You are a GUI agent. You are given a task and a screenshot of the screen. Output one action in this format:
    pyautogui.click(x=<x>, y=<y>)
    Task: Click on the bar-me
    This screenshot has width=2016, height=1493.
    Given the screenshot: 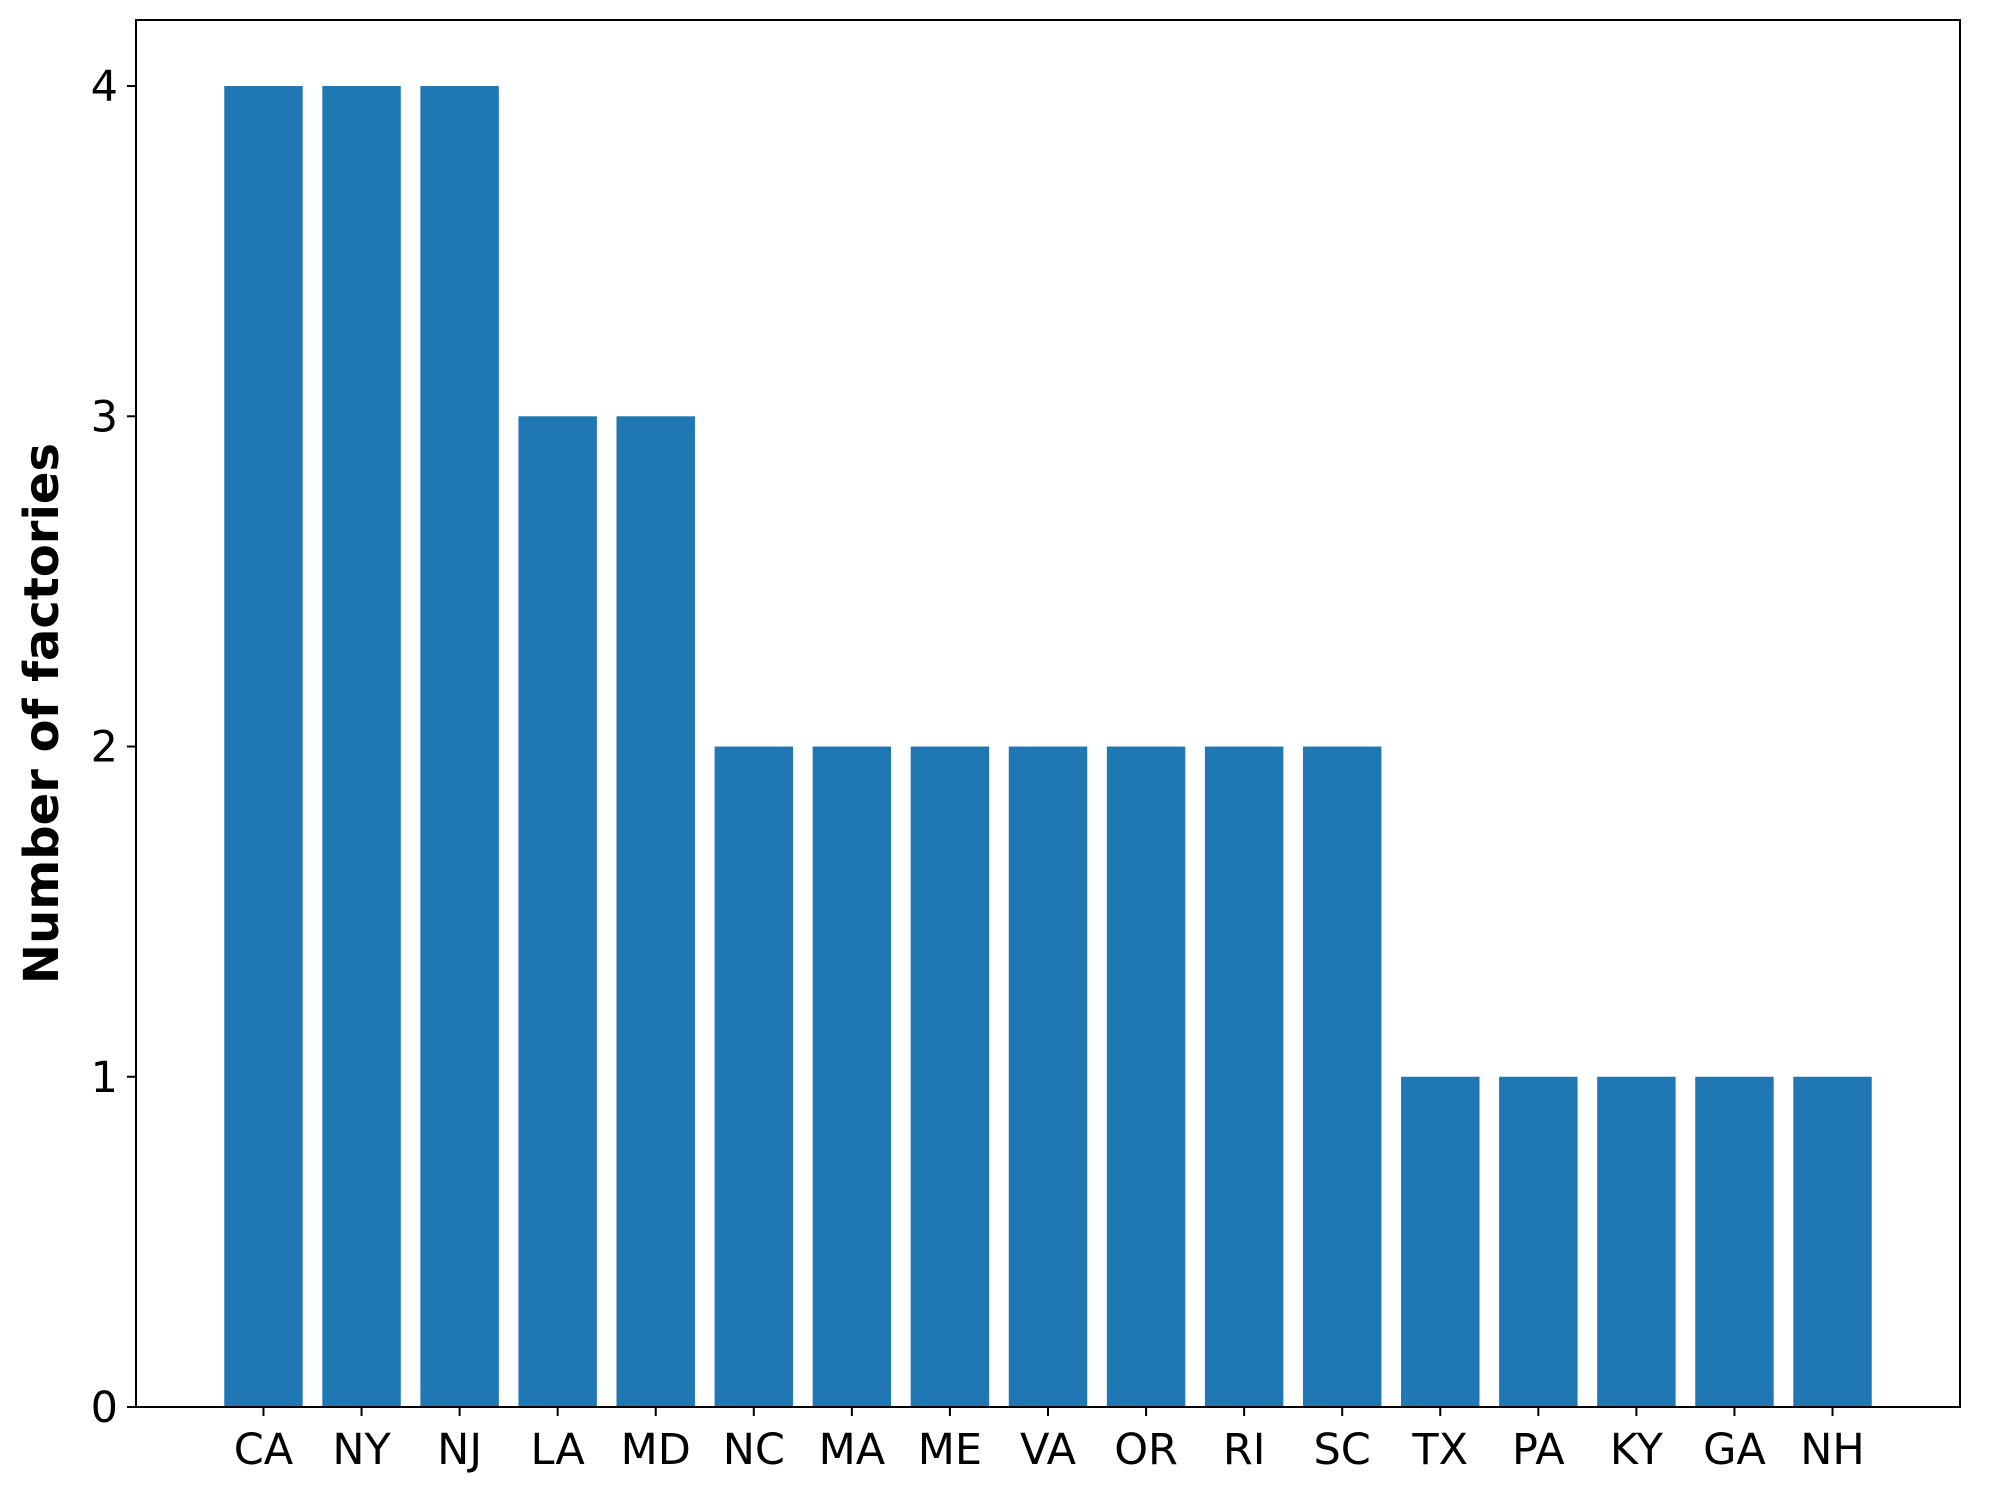 What is the action you would take?
    pyautogui.click(x=950, y=1076)
    